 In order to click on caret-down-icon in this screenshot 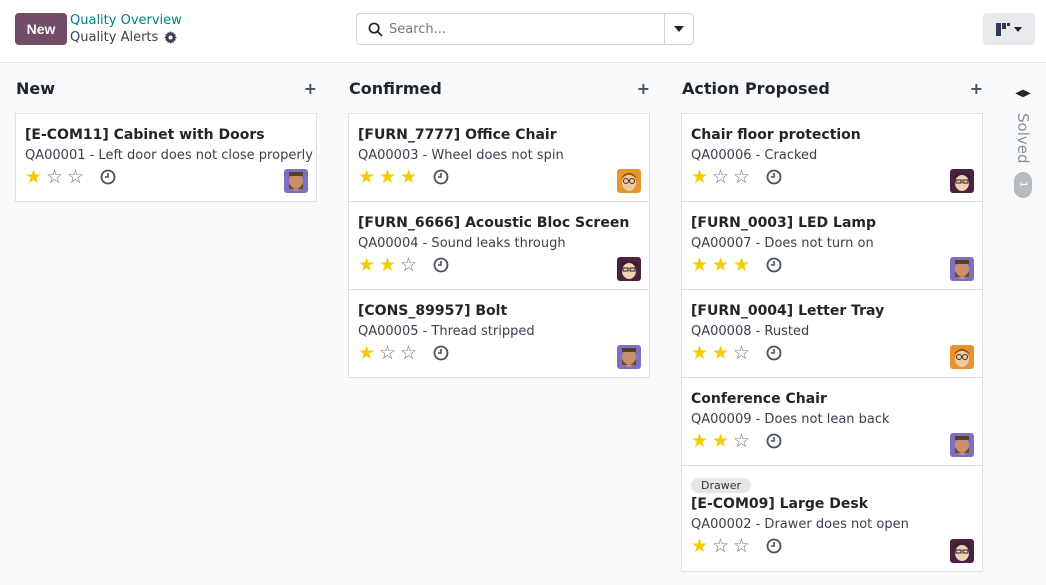, I will do `click(679, 29)`.